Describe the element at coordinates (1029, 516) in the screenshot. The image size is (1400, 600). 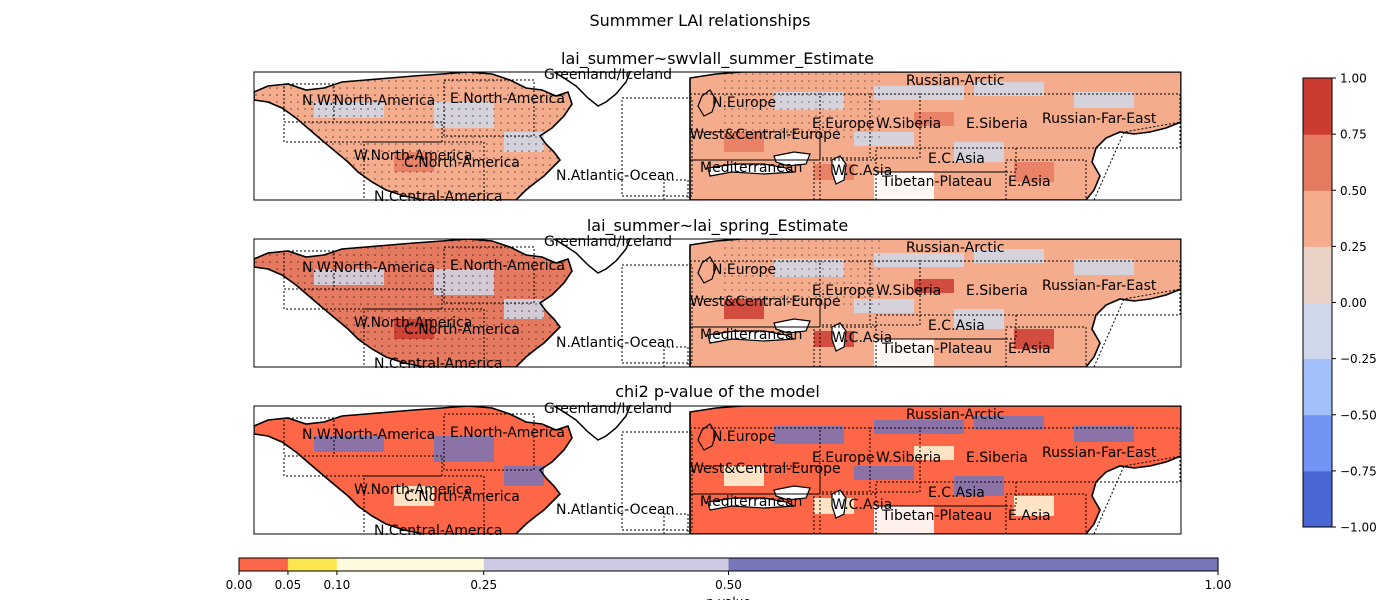
I see `region-label: E.Asia` at that location.